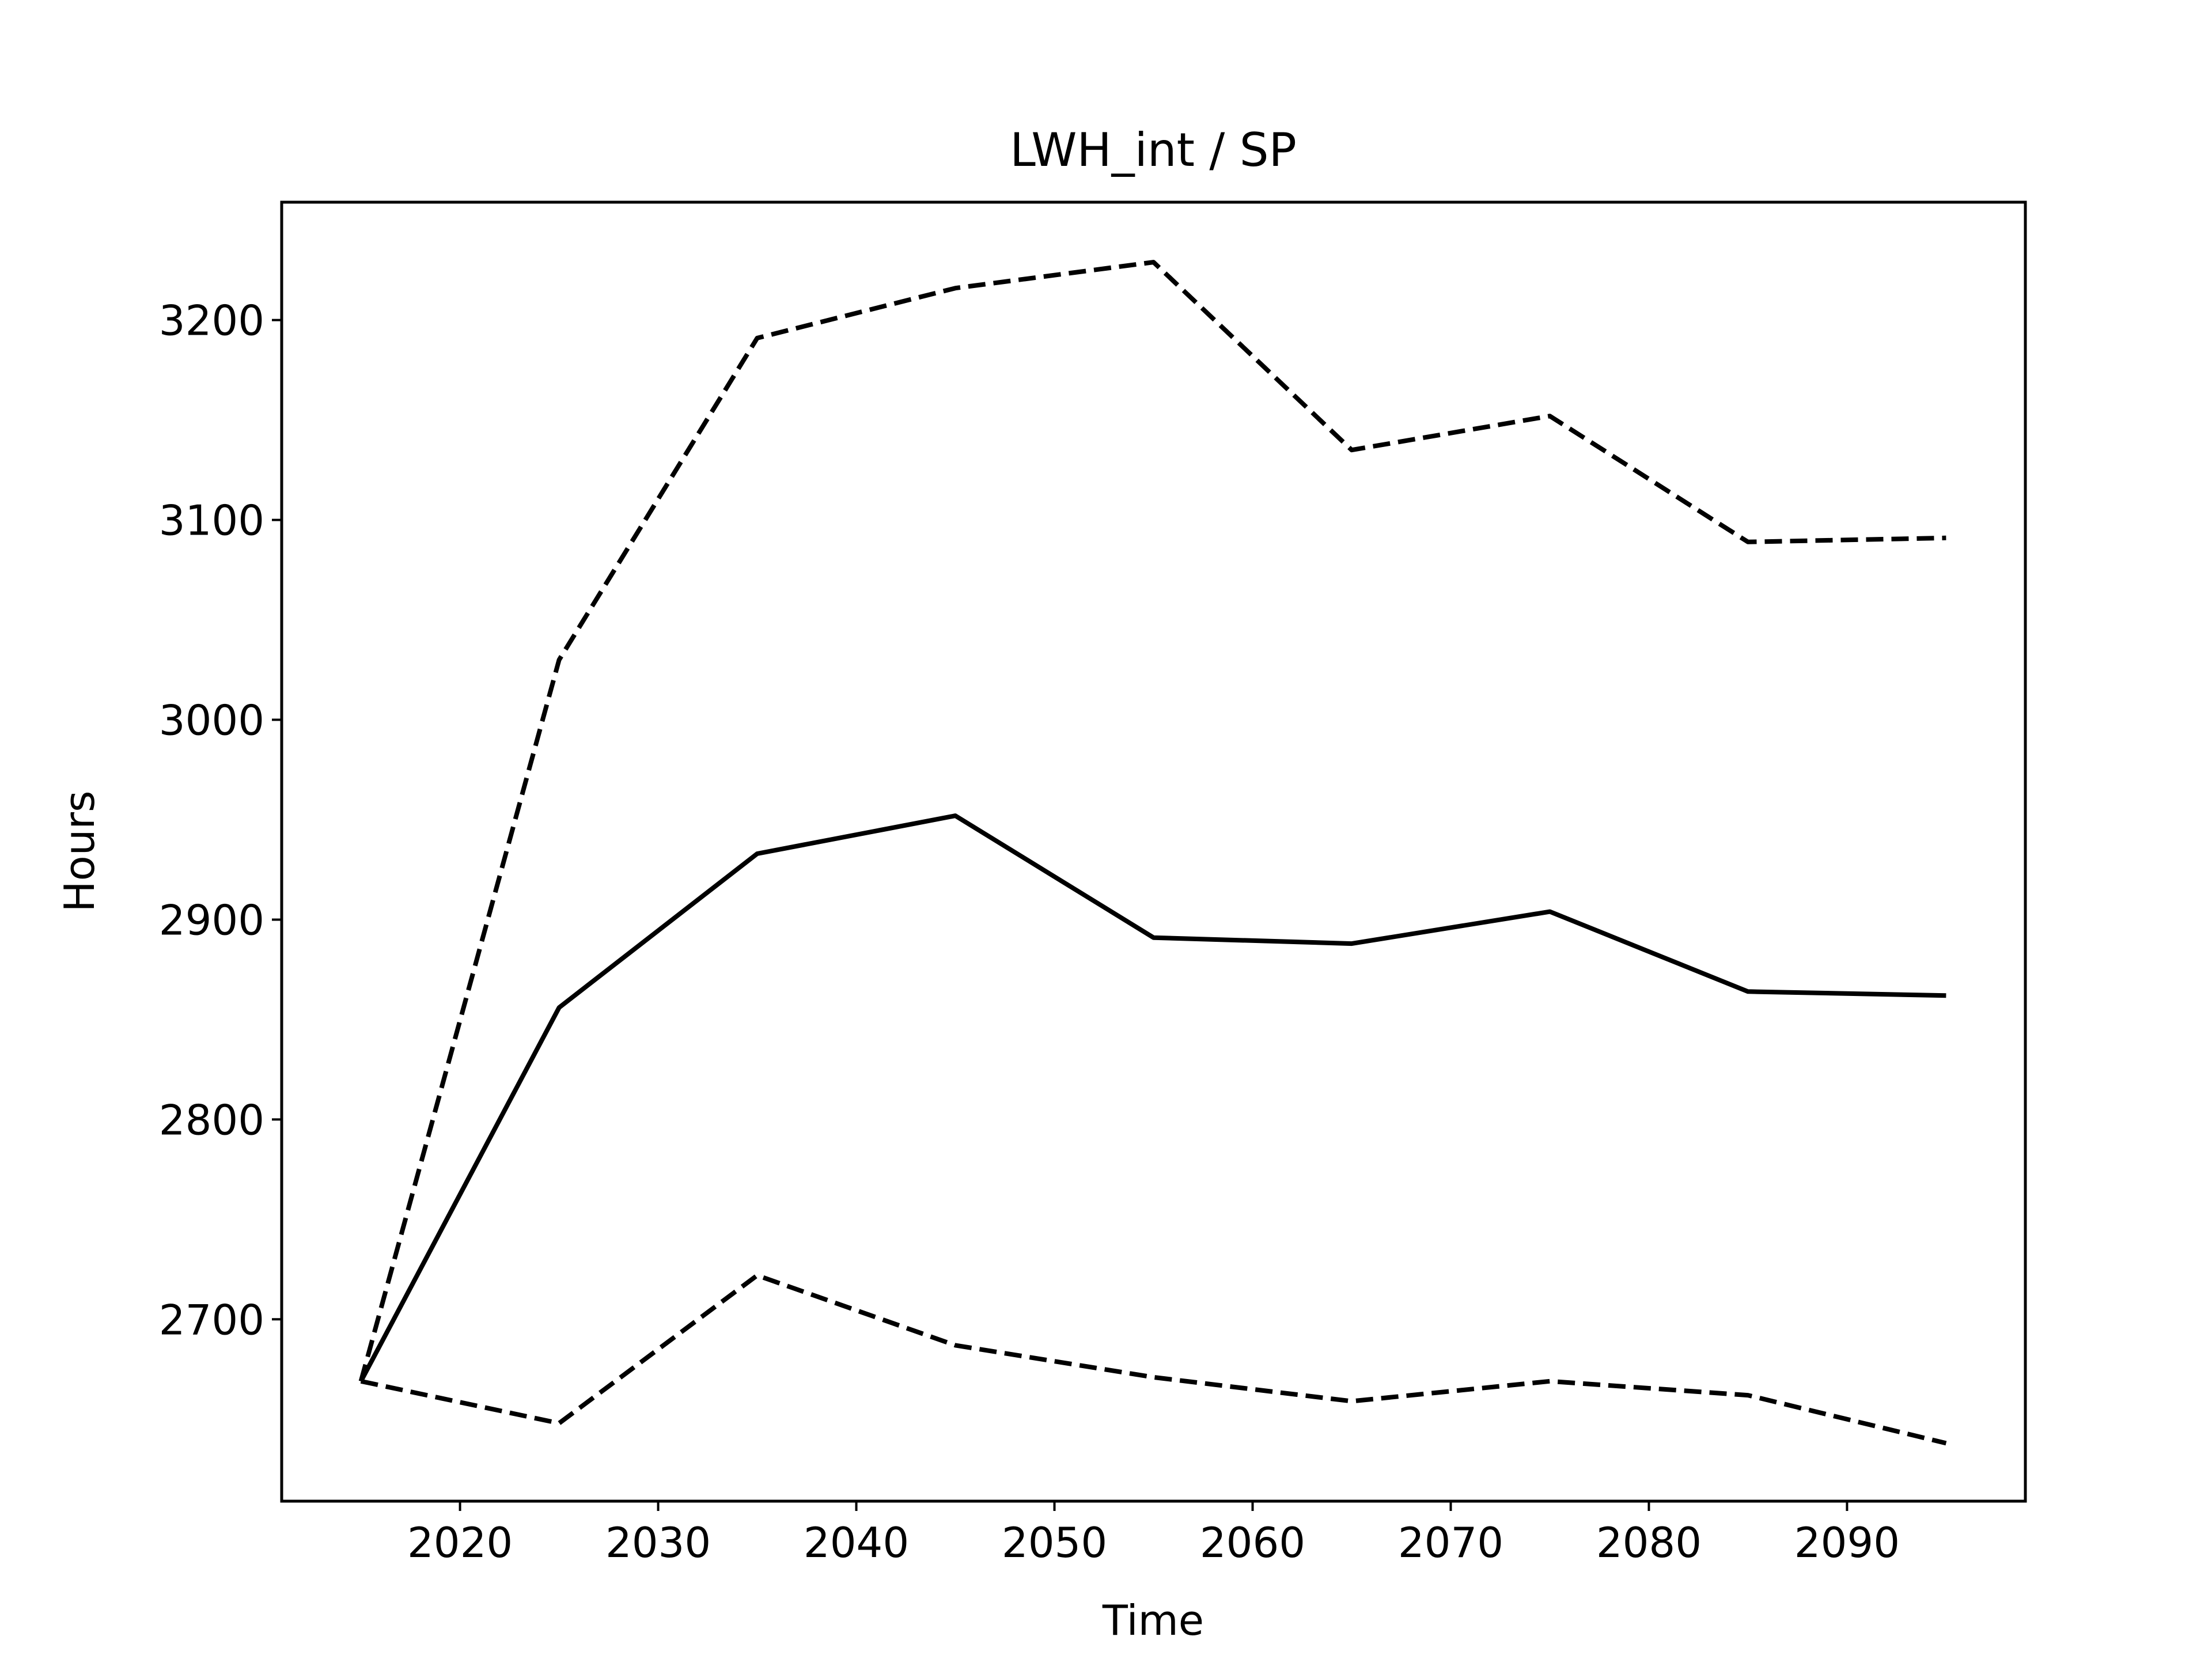 The height and width of the screenshot is (1659, 2212). Describe the element at coordinates (1450, 1542) in the screenshot. I see `x-tick-label: 2070` at that location.